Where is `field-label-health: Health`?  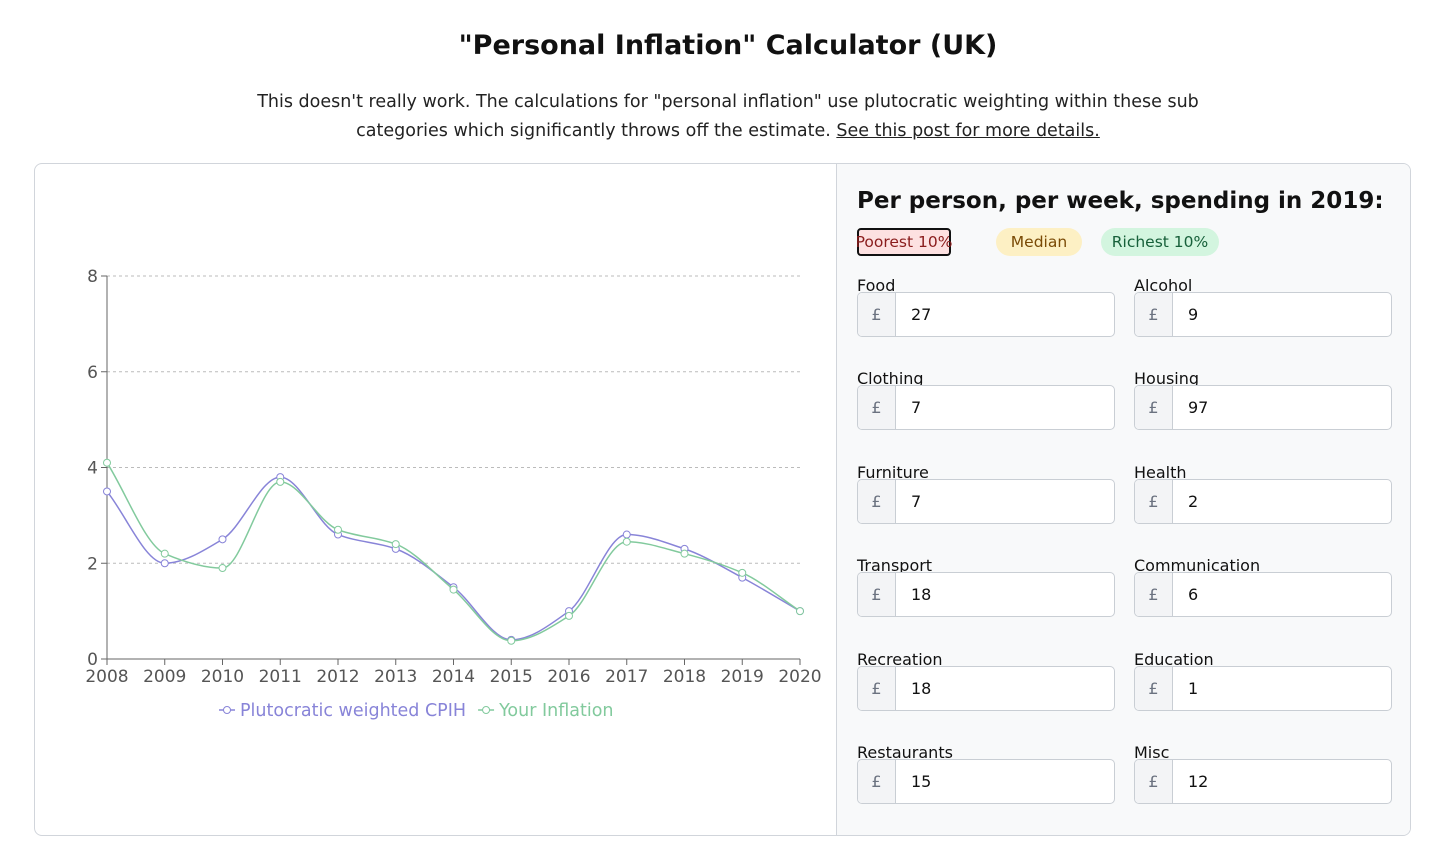 field-label-health: Health is located at coordinates (1160, 472).